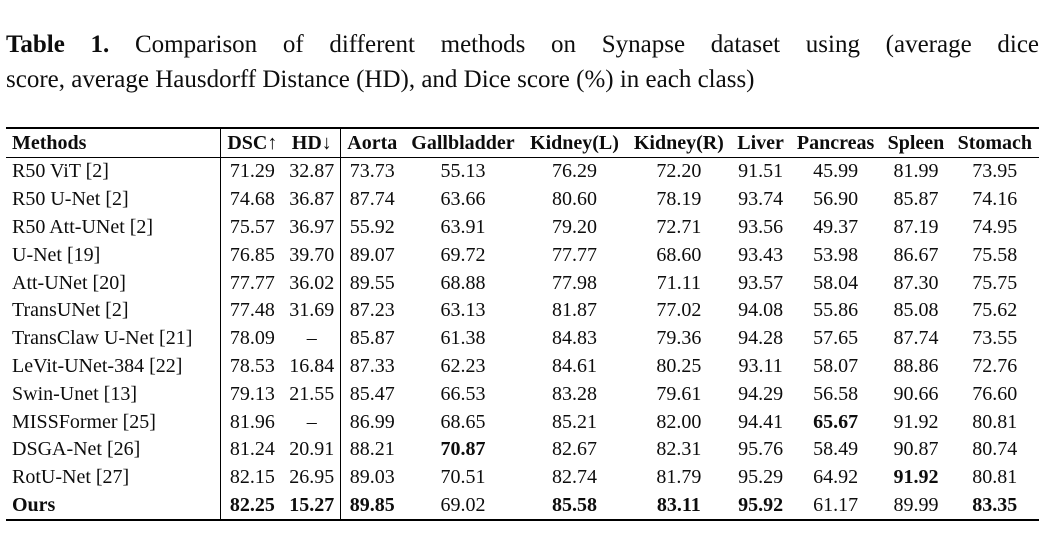 Image resolution: width=1045 pixels, height=549 pixels. Describe the element at coordinates (372, 199) in the screenshot. I see `table-cell-aorta: 87.74` at that location.